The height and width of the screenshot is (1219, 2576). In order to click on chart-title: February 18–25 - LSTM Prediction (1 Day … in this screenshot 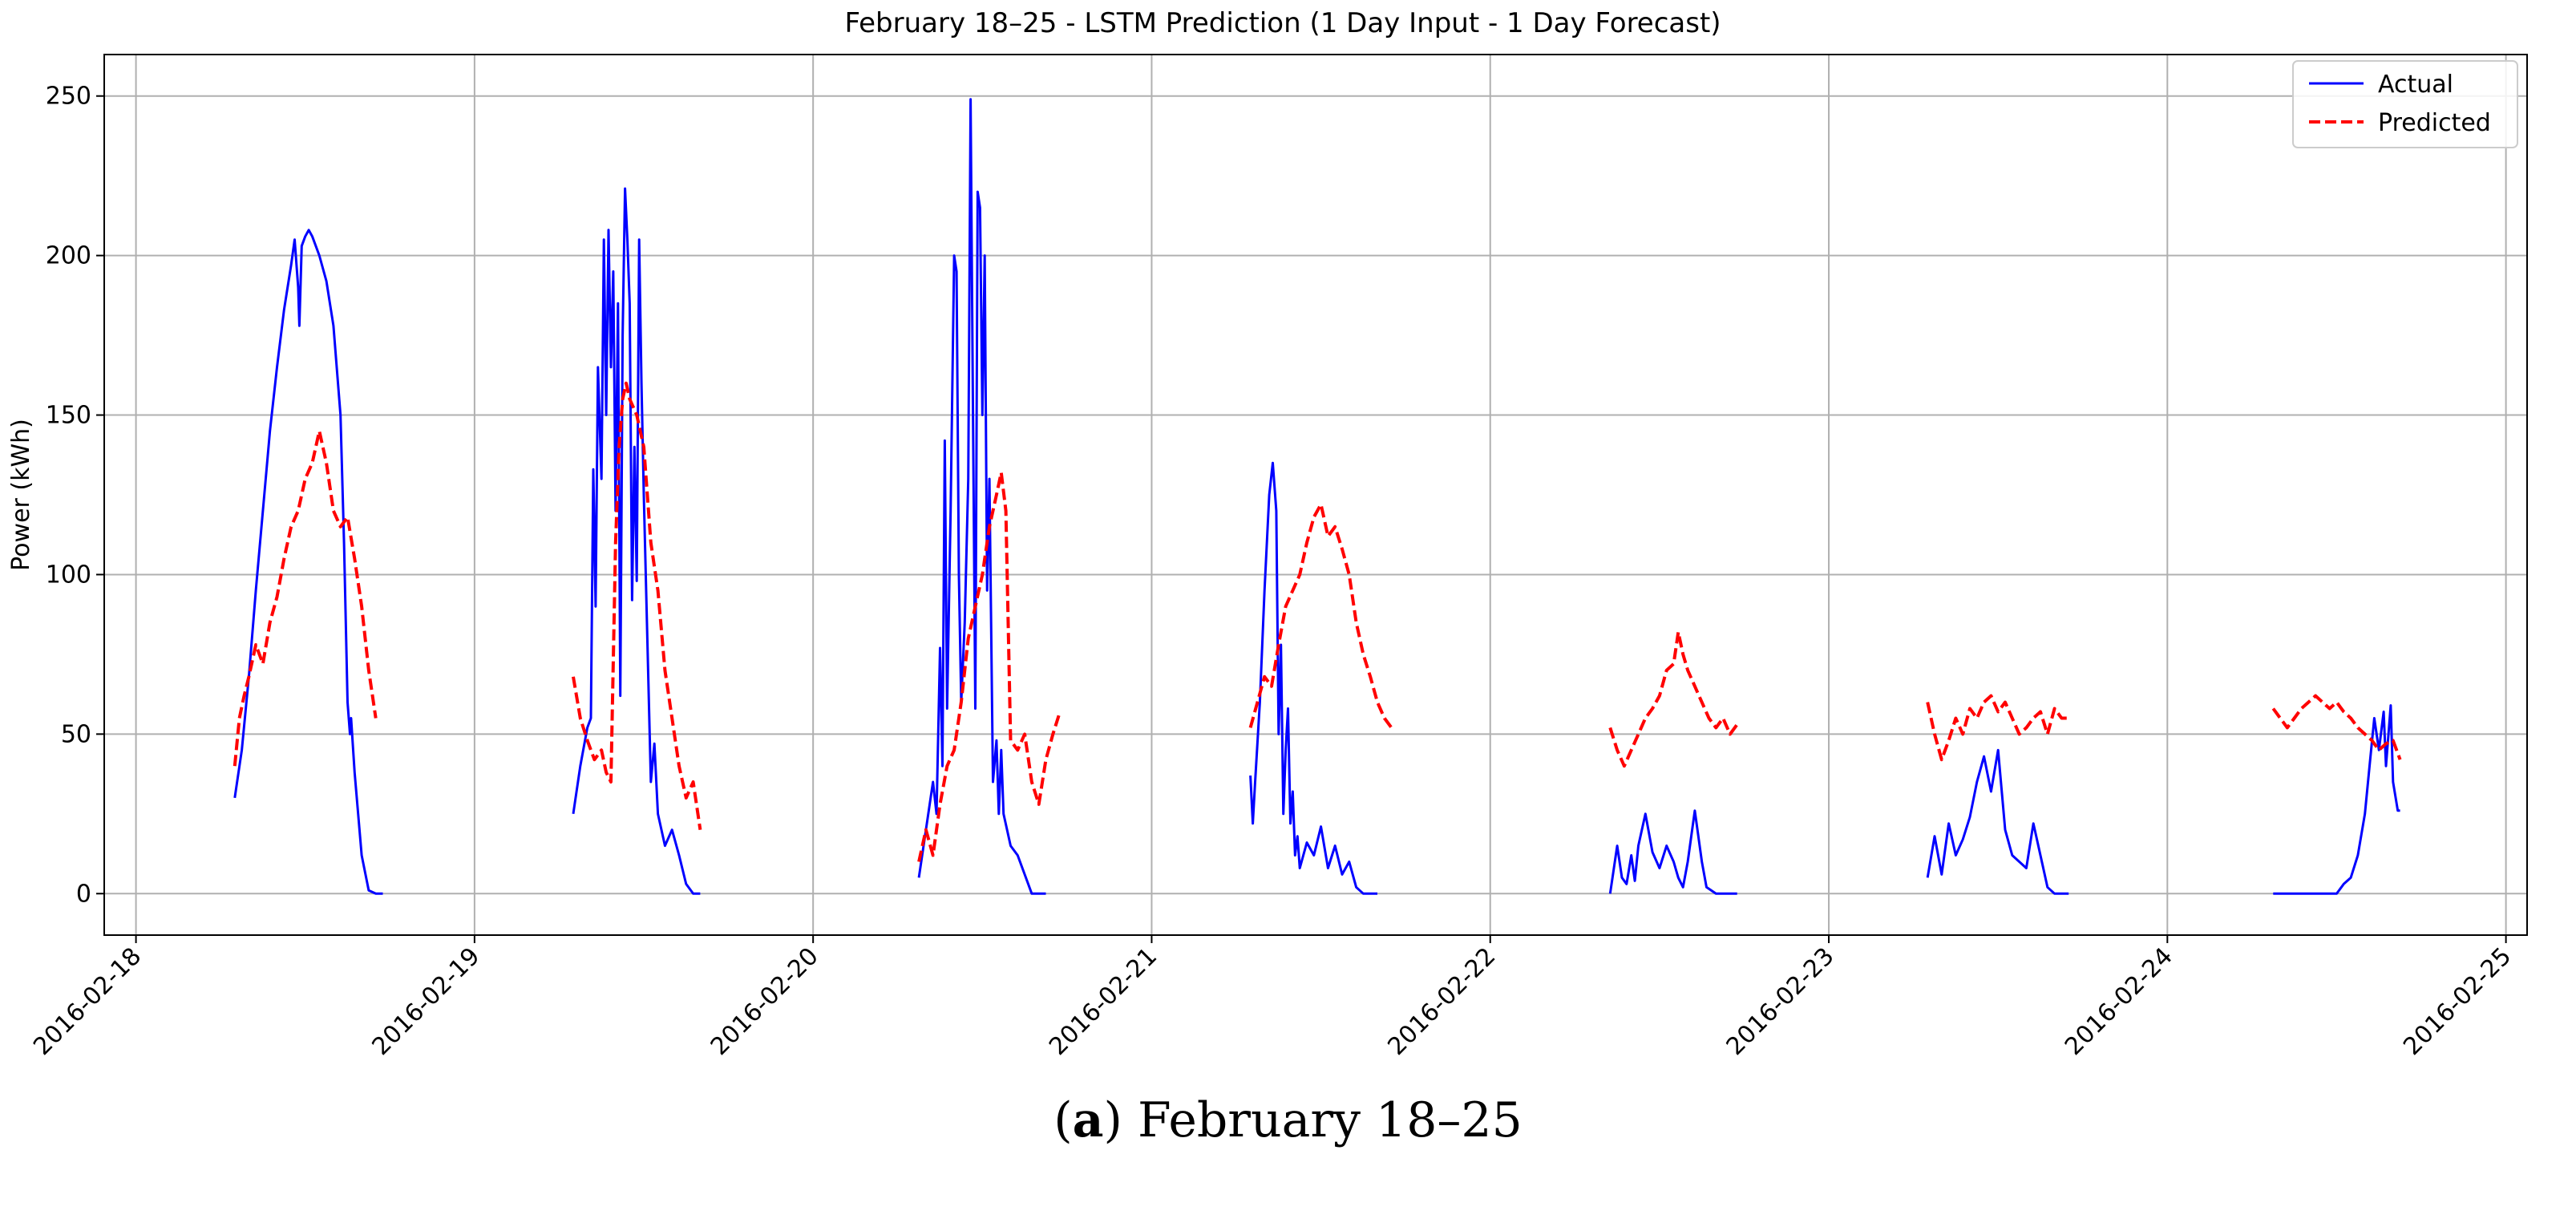, I will do `click(1282, 23)`.